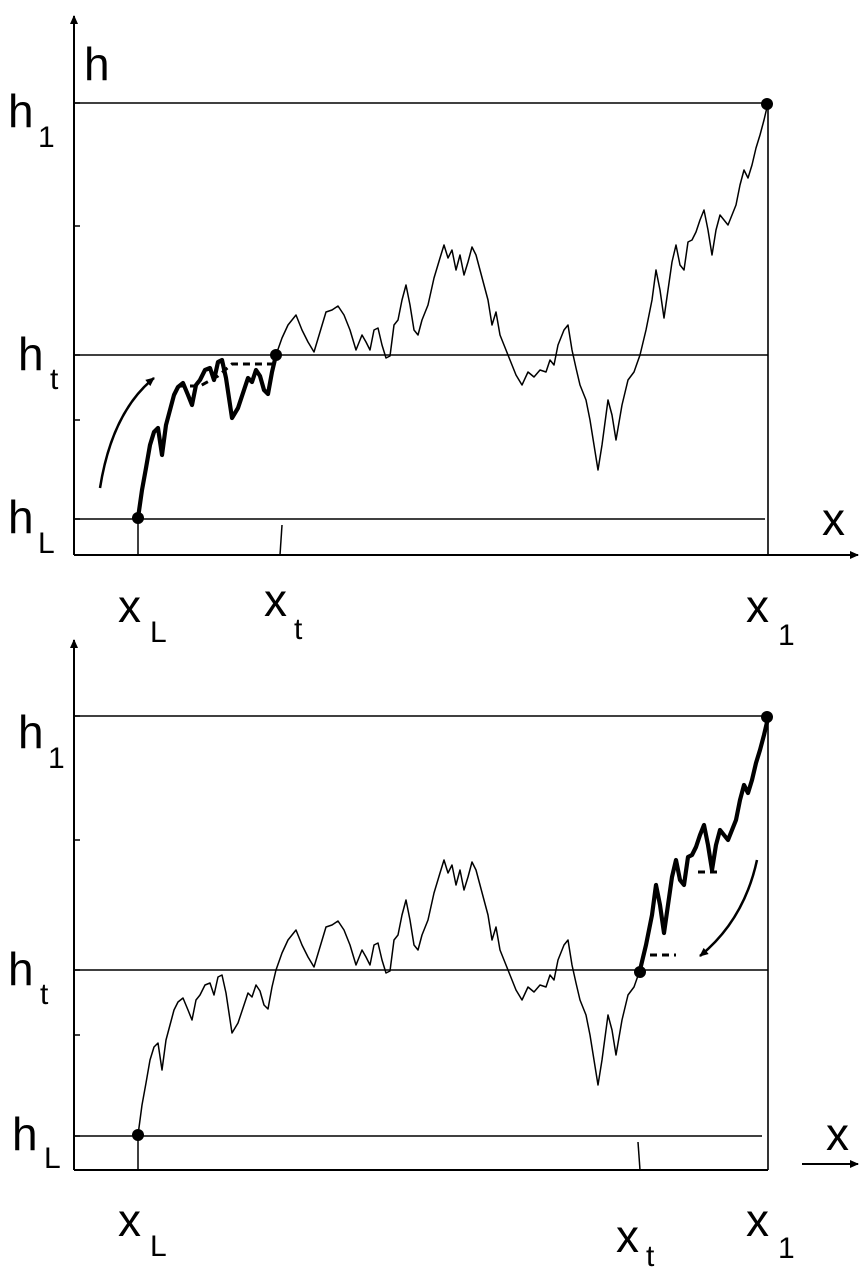 The height and width of the screenshot is (1268, 864). What do you see at coordinates (97, 64) in the screenshot?
I see `top-axis-y-label: h` at bounding box center [97, 64].